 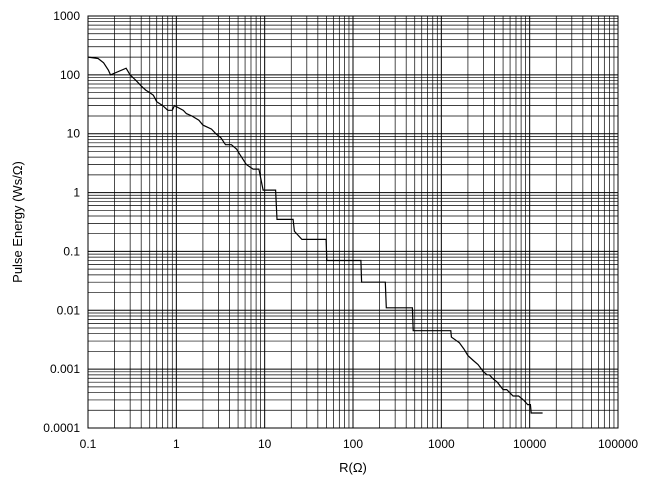 I want to click on x-tick-label: 100000, so click(x=618, y=444).